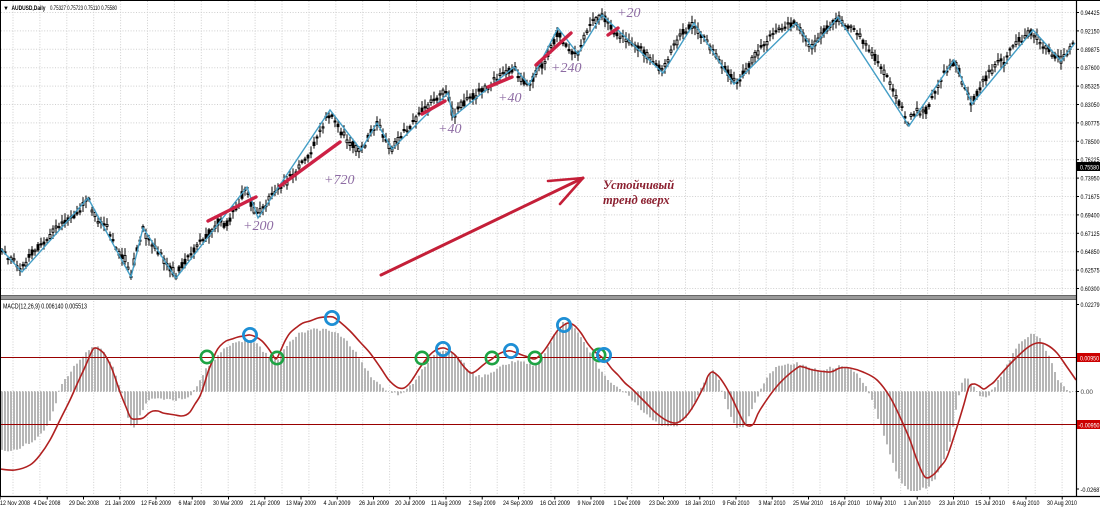 The height and width of the screenshot is (509, 1100). What do you see at coordinates (1090, 252) in the screenshot?
I see `svg-text: 0.64850` at bounding box center [1090, 252].